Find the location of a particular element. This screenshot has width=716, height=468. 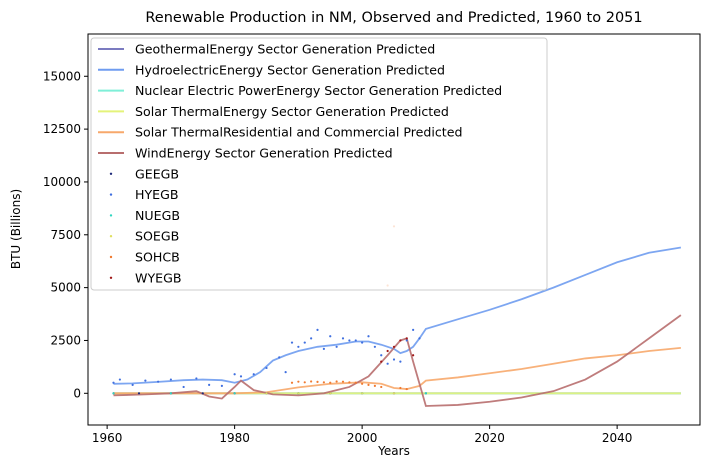

legend-swatch-sohcb is located at coordinates (111, 257).